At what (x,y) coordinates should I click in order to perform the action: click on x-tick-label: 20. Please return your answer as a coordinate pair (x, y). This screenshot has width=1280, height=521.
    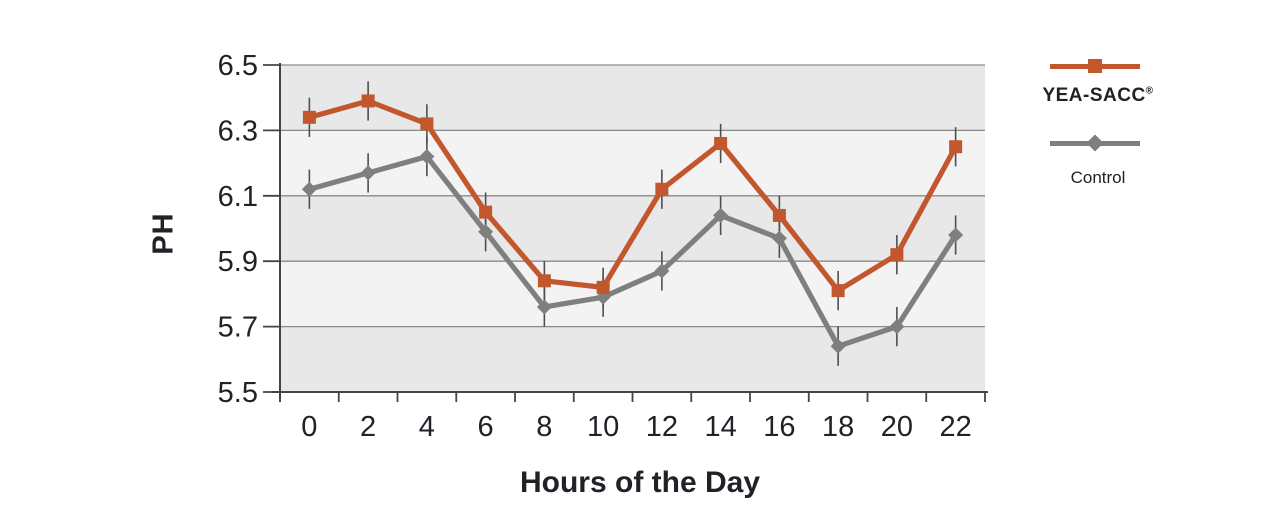
    Looking at the image, I should click on (897, 427).